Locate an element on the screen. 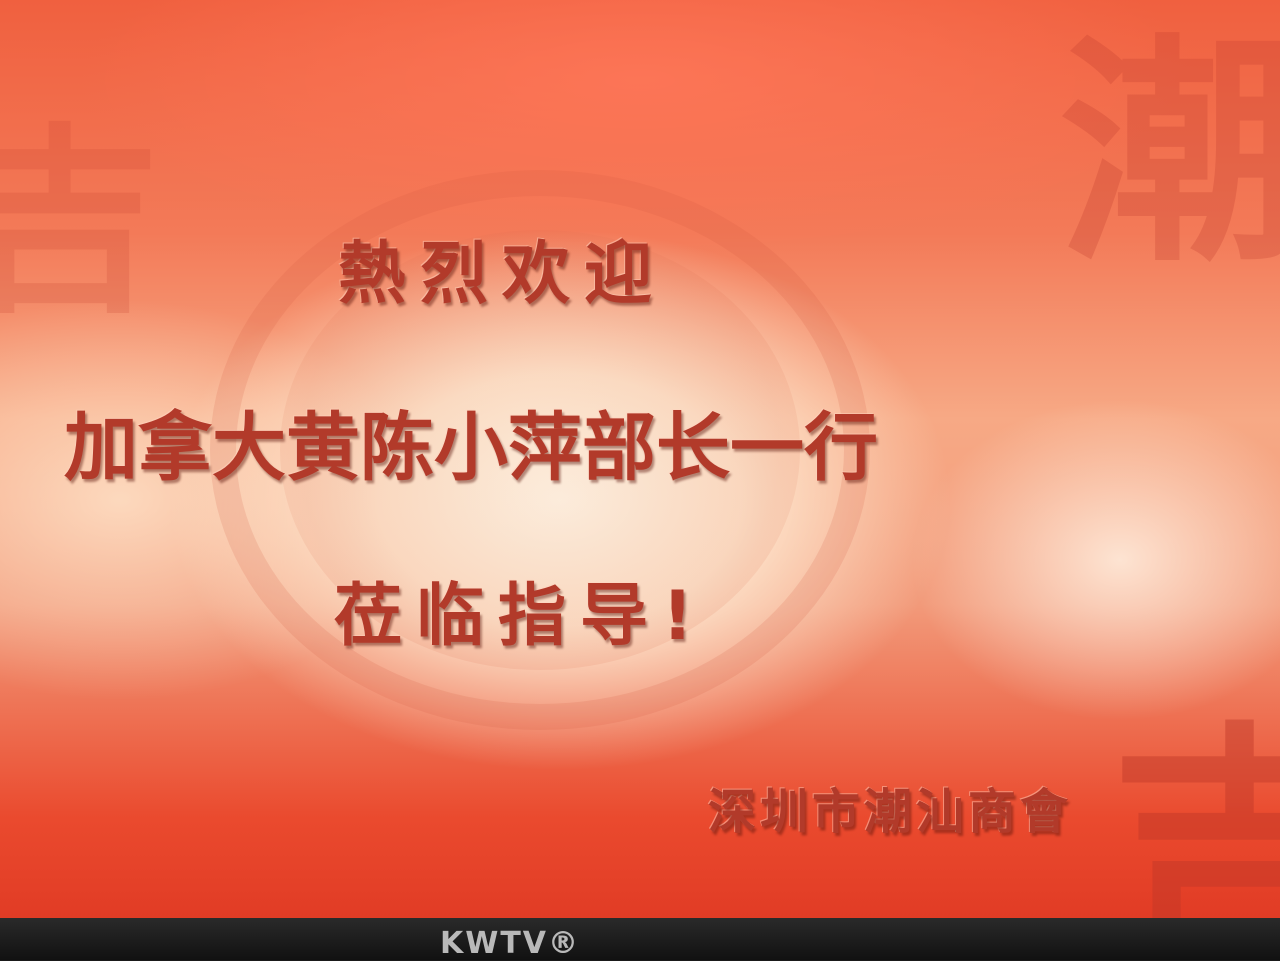 Image resolution: width=1280 pixels, height=961 pixels. watermark-glyph-bottom-right: 吉 is located at coordinates (1195, 814).